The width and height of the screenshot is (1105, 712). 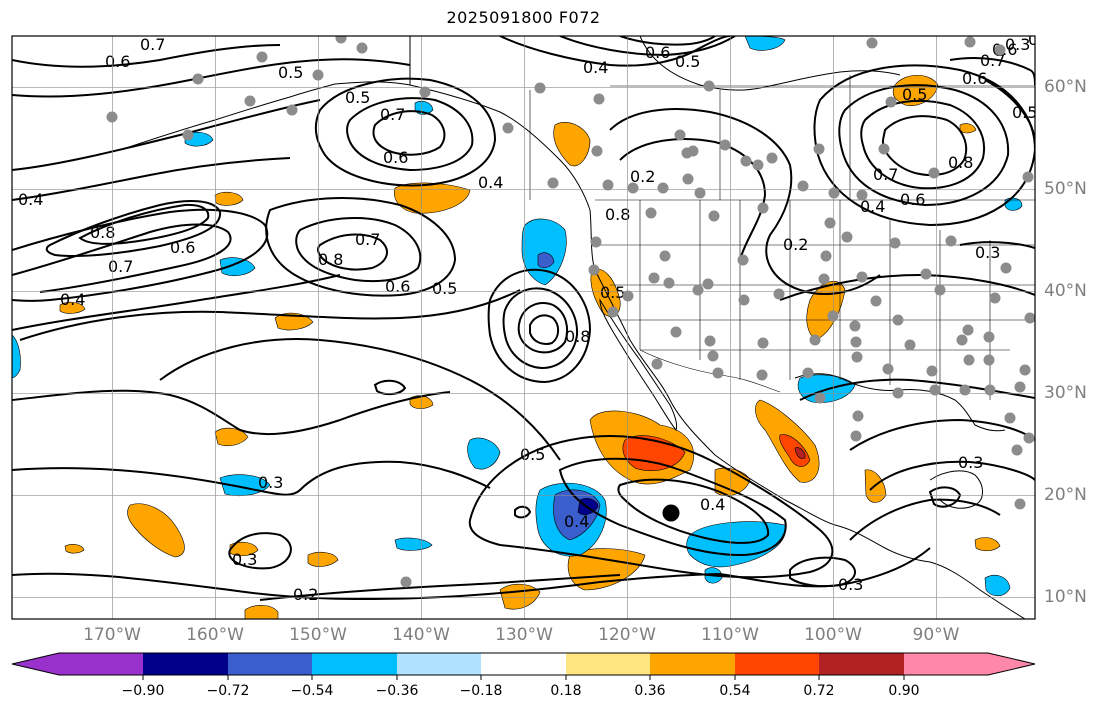 What do you see at coordinates (330, 259) in the screenshot?
I see `contour-label: 0.8` at bounding box center [330, 259].